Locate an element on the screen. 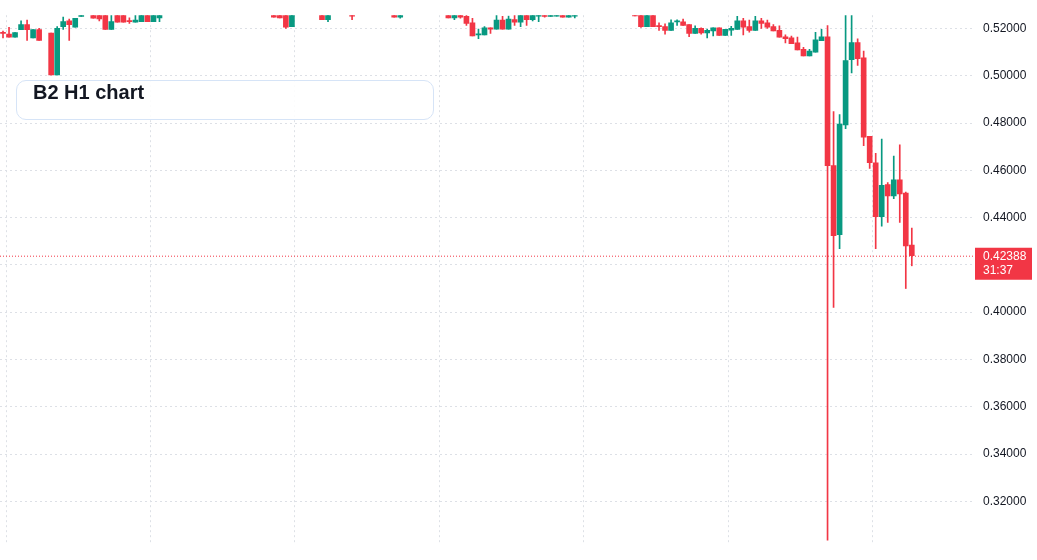 The width and height of the screenshot is (1037, 560). title-box: B2 H1 chart is located at coordinates (225, 100).